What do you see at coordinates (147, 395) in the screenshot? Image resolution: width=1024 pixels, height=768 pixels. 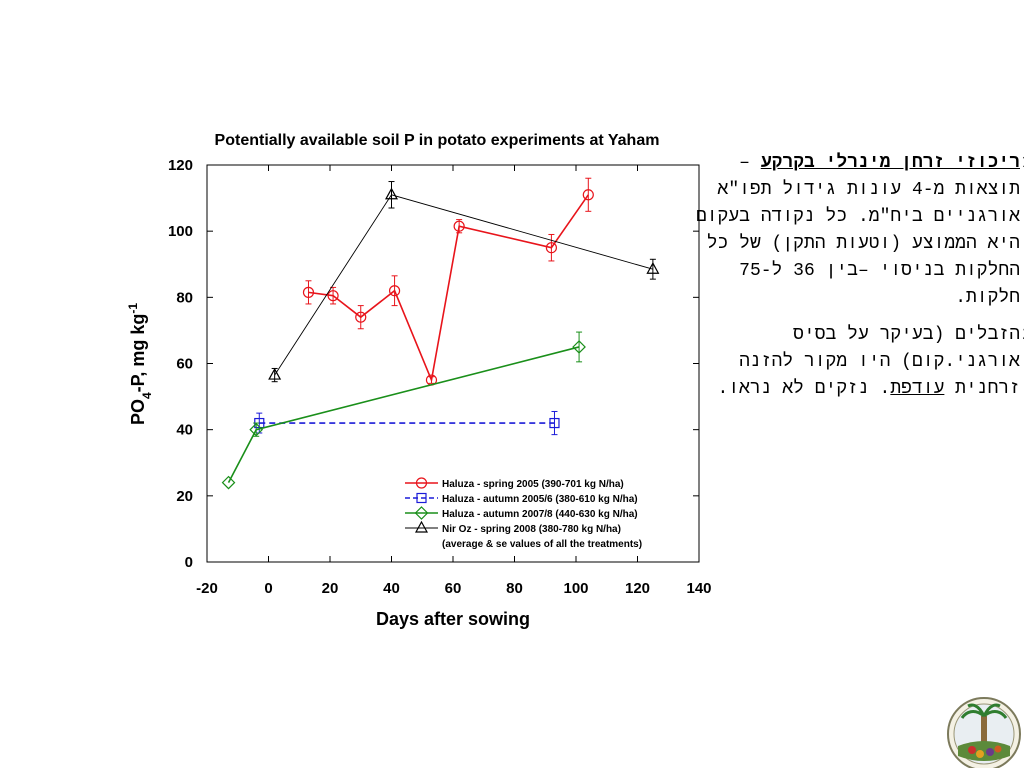 I see `y-axis-title-sub: 4` at bounding box center [147, 395].